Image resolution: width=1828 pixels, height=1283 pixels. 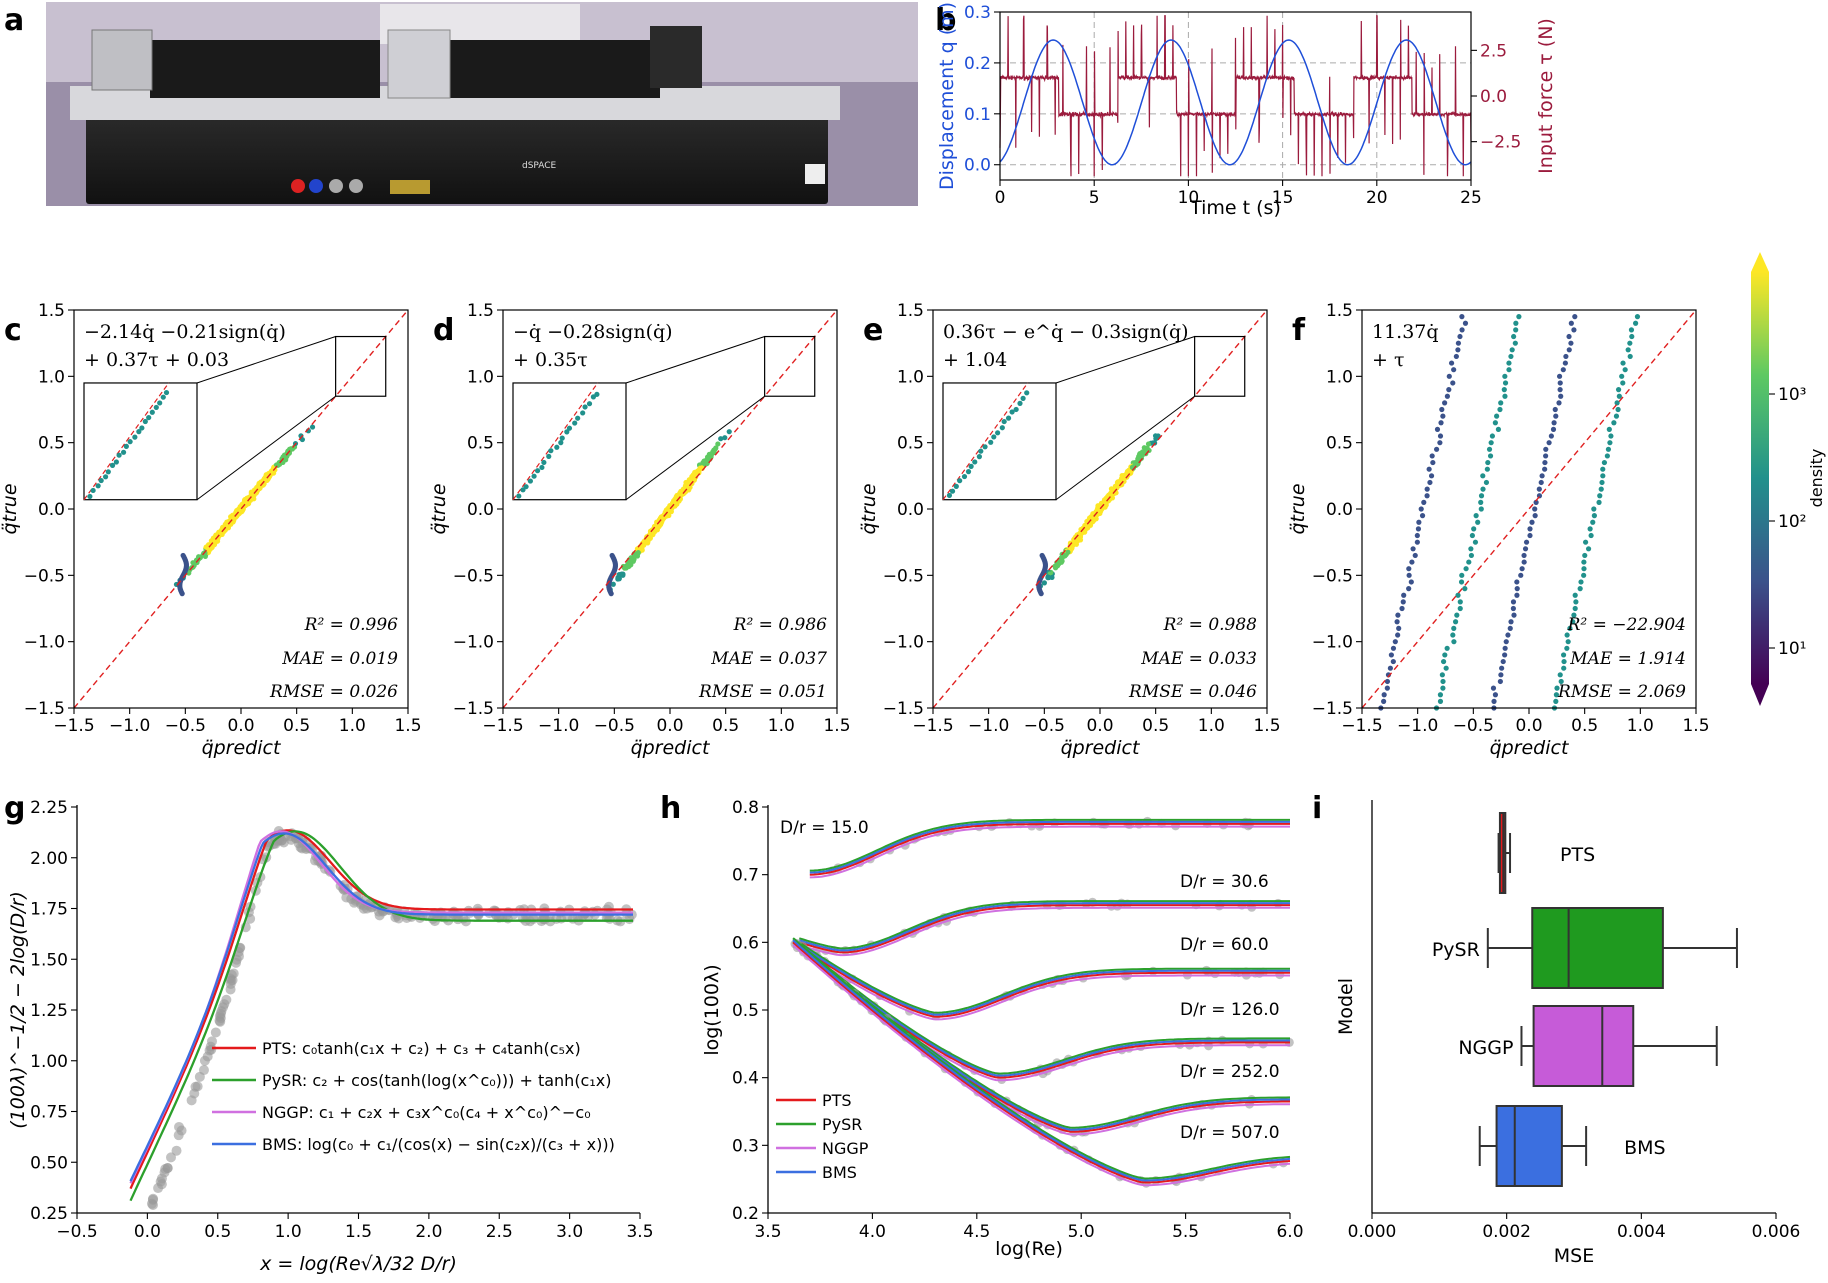 I want to click on colorbar-tick-label: 10³, so click(x=1792, y=395).